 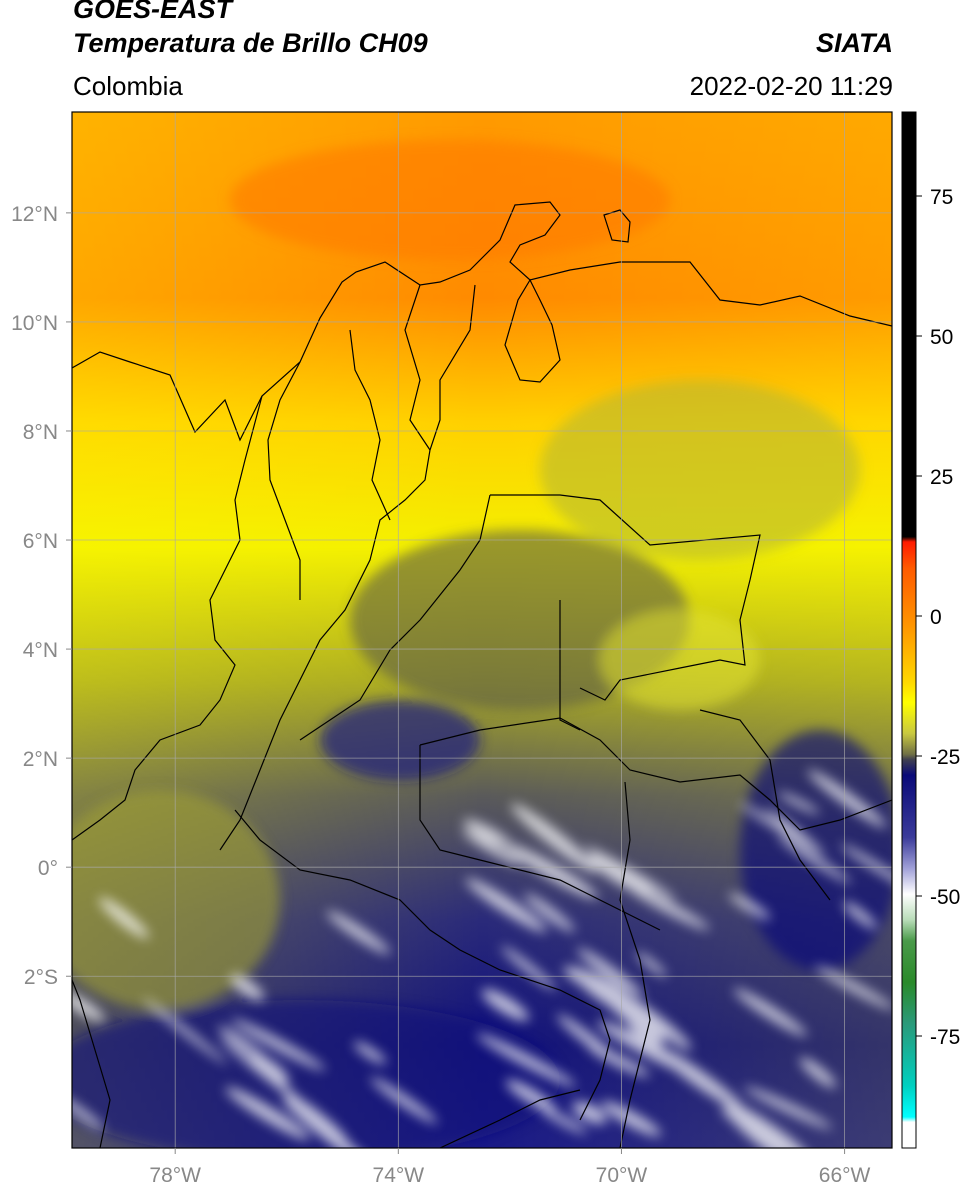 I want to click on lon-tick-label: 70°W, so click(x=622, y=1175).